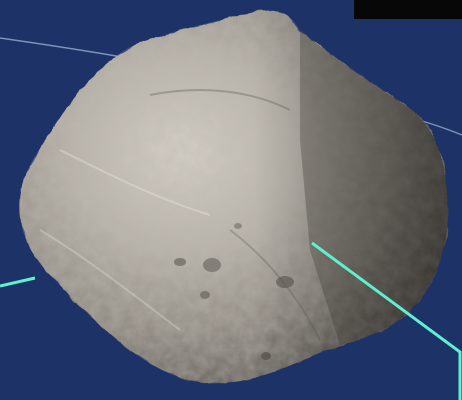 The height and width of the screenshot is (400, 462). What do you see at coordinates (64, 48) in the screenshot?
I see `orbit-line-left` at bounding box center [64, 48].